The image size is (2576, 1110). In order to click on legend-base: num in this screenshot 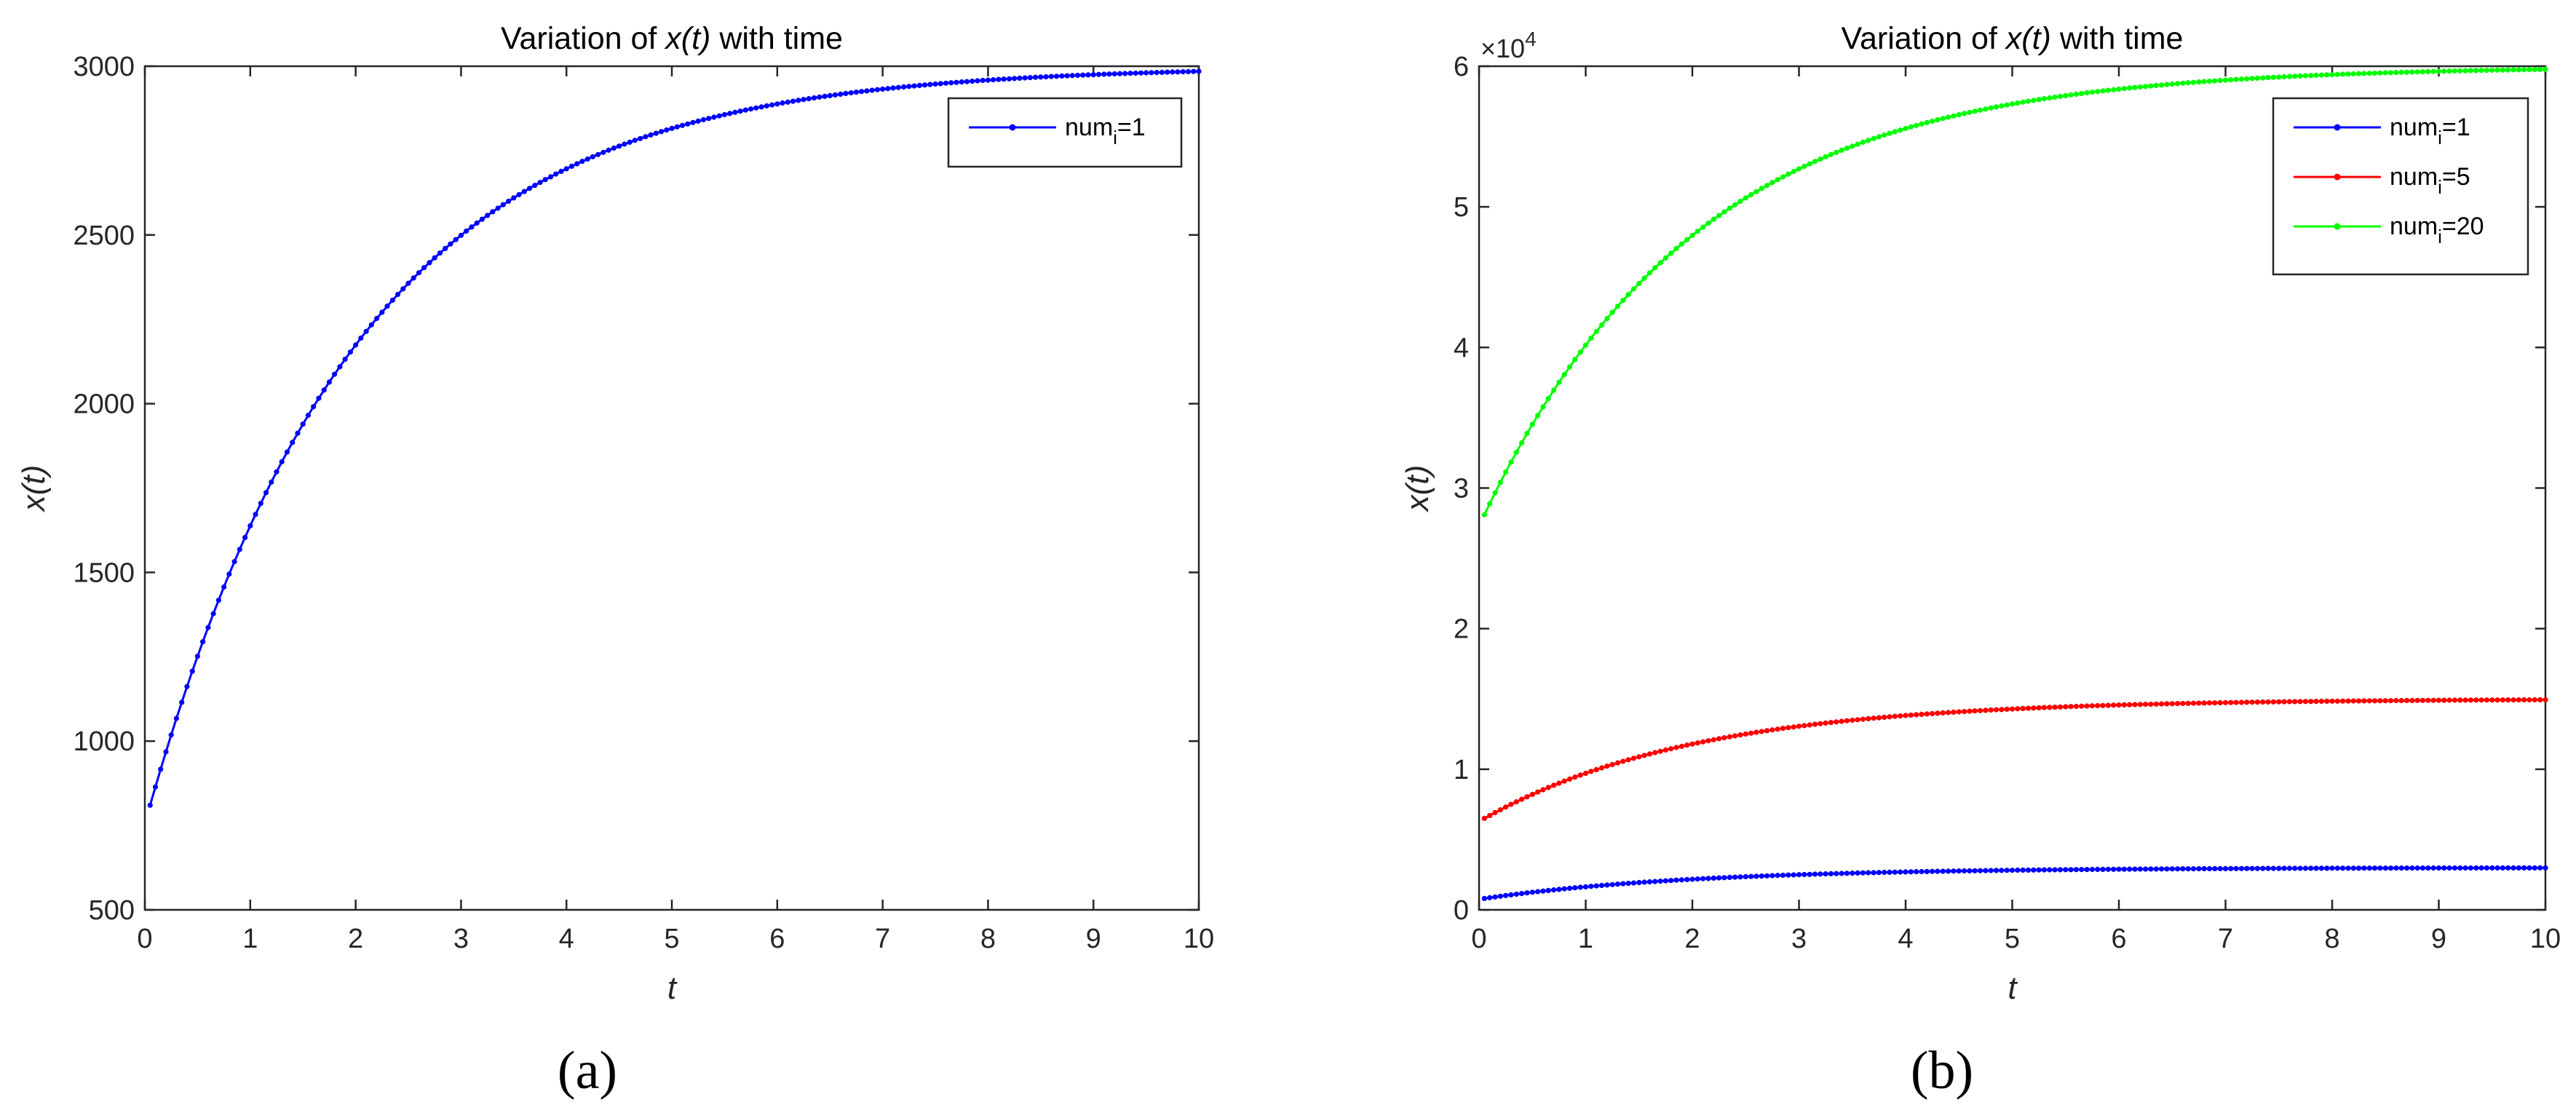, I will do `click(2414, 127)`.